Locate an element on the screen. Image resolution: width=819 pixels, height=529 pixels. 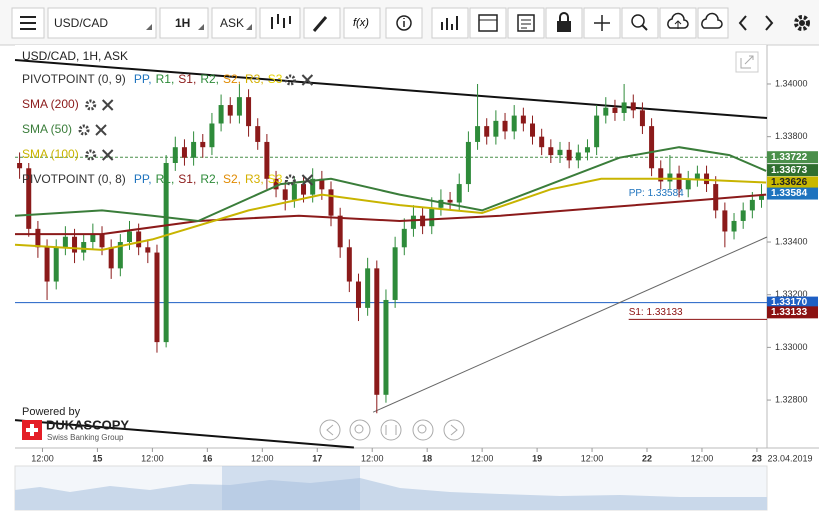
scroll-right is located at coordinates (454, 430).